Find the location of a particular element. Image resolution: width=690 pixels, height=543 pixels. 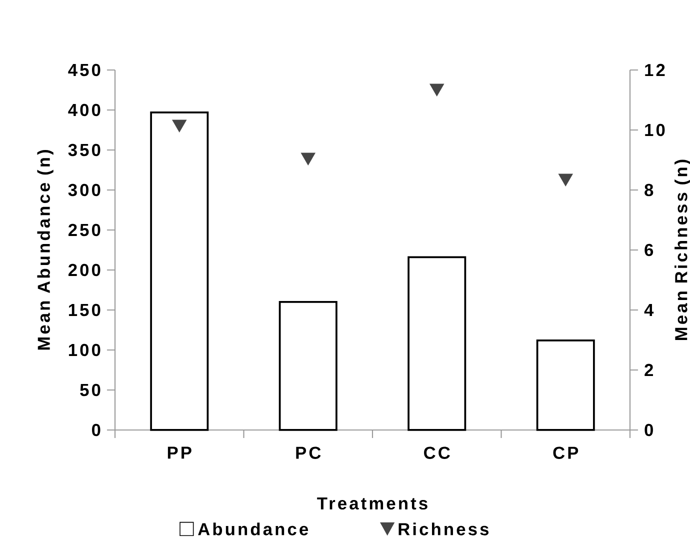

y-tick-label: 300 is located at coordinates (84, 190).